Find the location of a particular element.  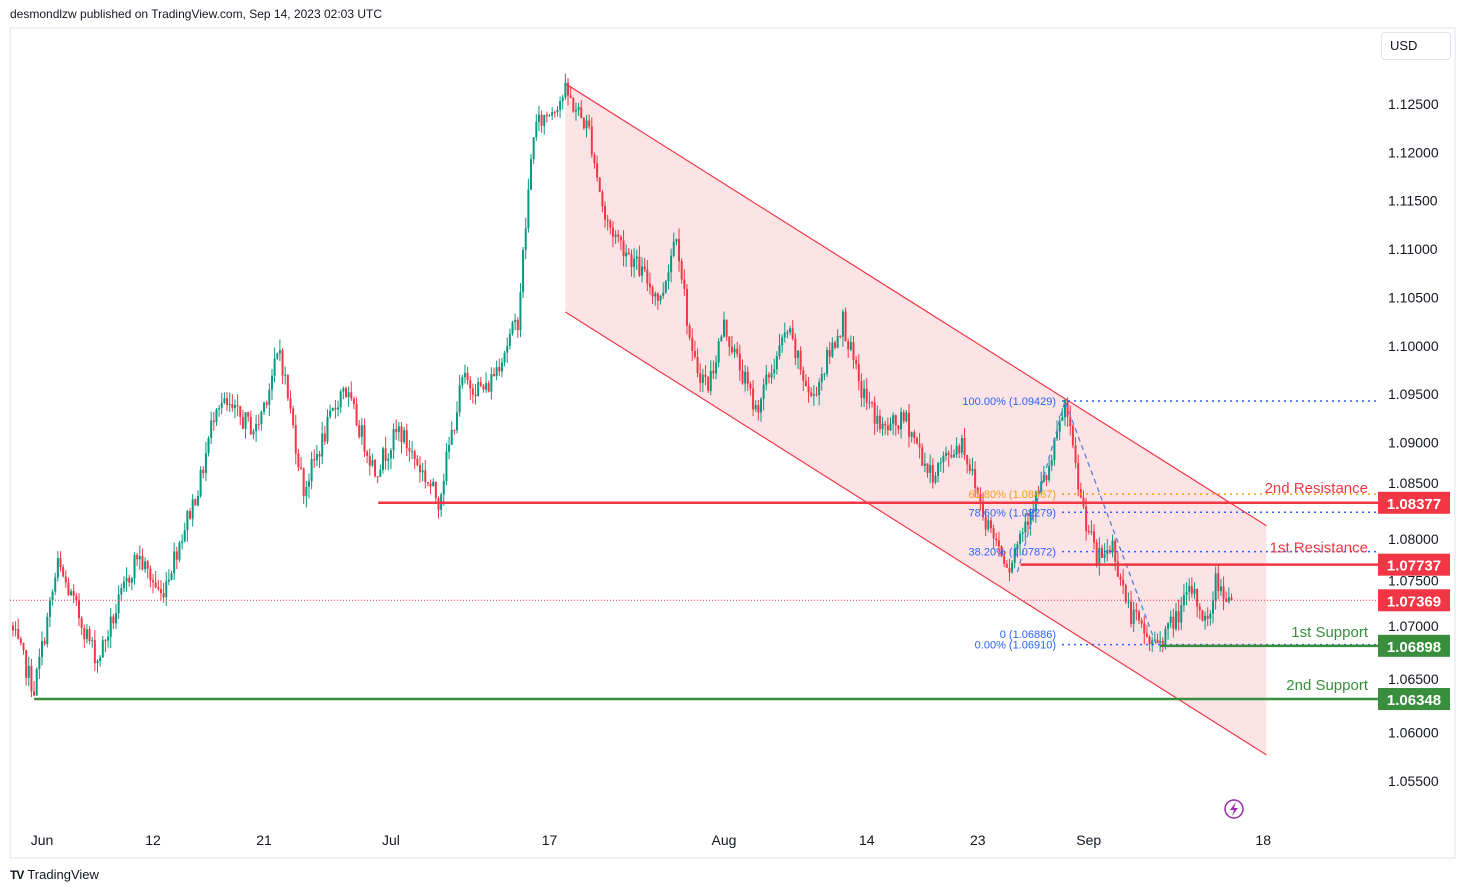

x-tick-label: 12 is located at coordinates (153, 840).